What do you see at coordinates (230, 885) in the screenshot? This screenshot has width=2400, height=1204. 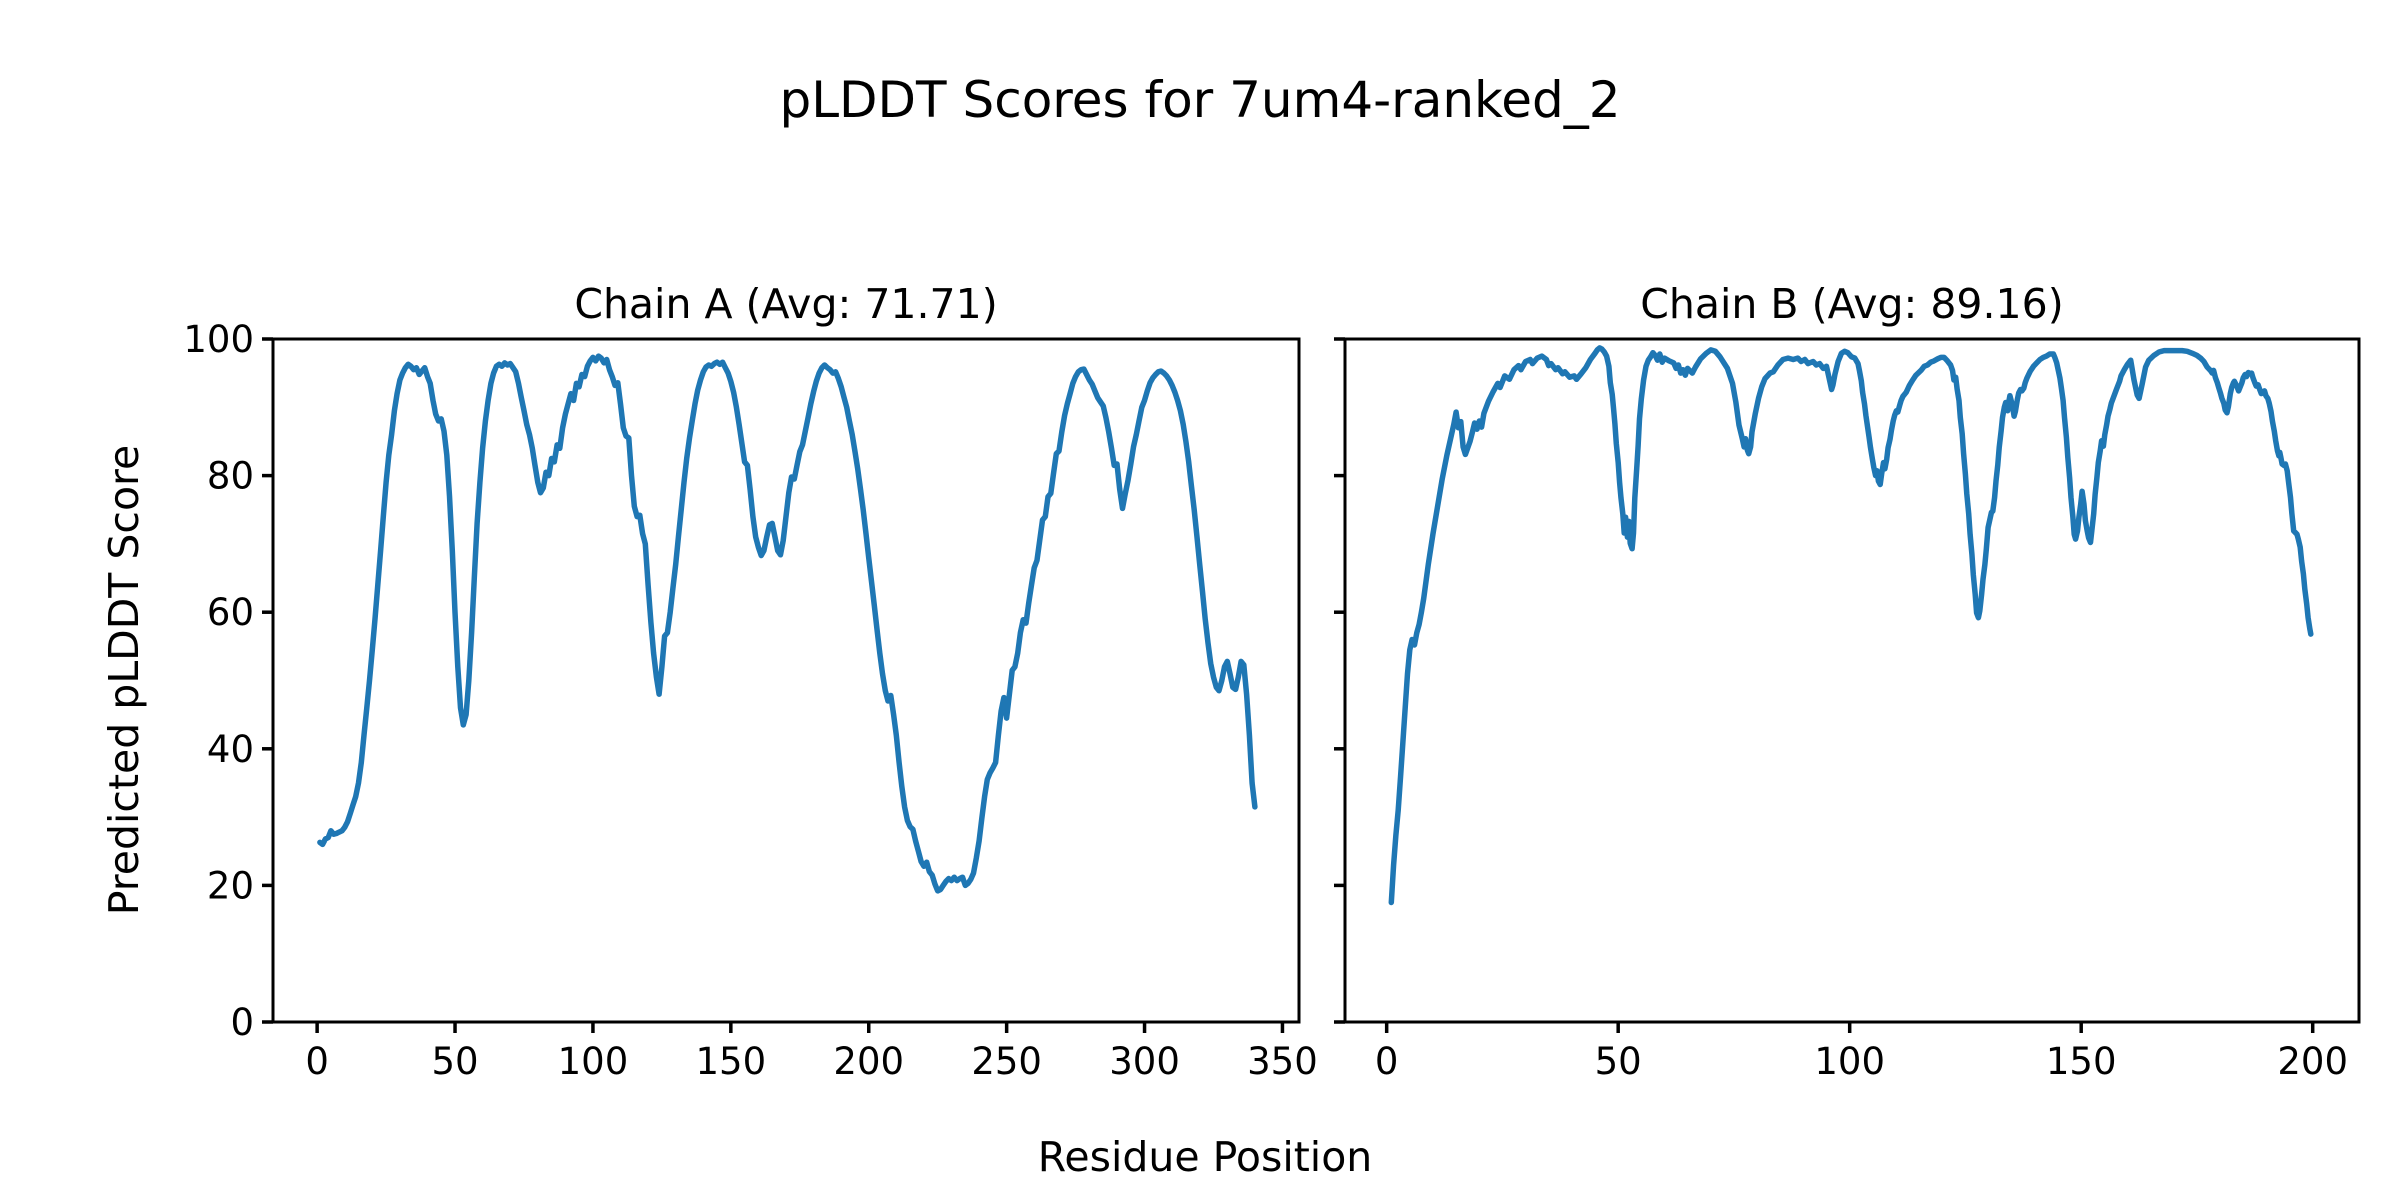 I see `y-tick-label: 20` at bounding box center [230, 885].